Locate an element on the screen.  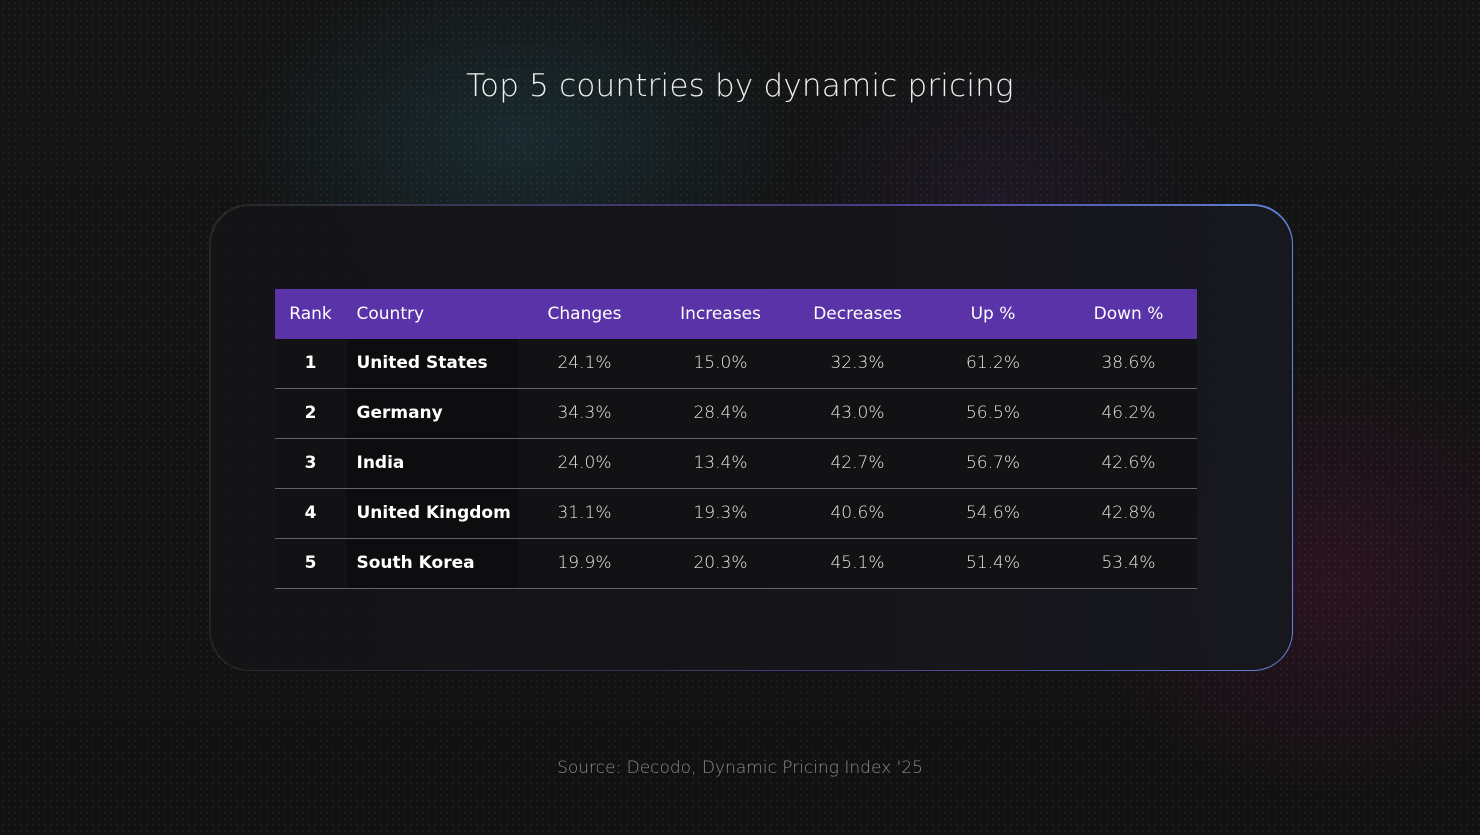
cell-country: Germany is located at coordinates (432, 413).